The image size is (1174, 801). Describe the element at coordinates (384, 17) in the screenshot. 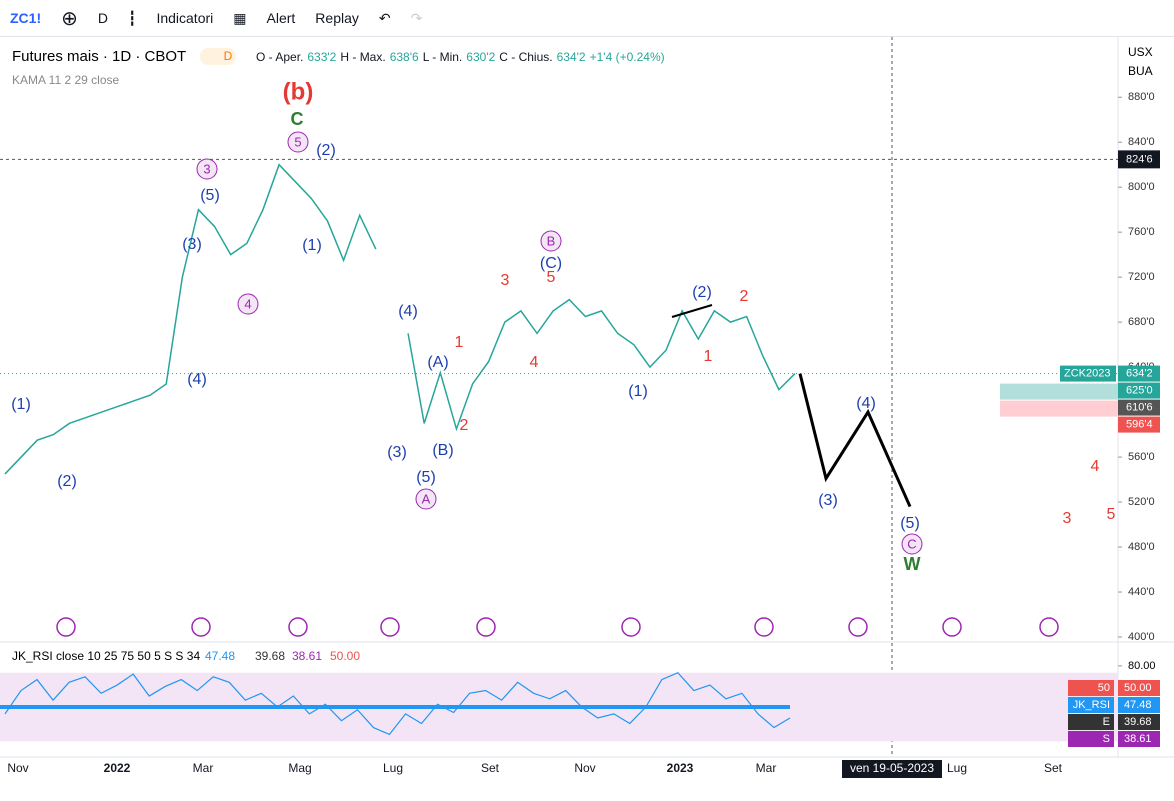

I see `undo: ↶` at that location.